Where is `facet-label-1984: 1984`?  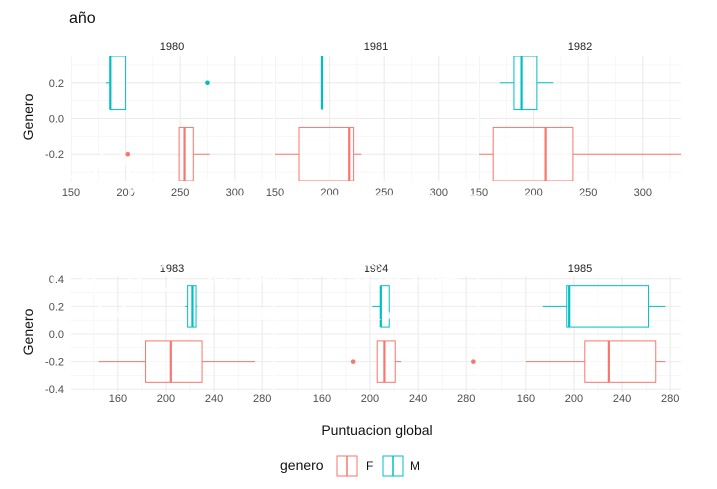 facet-label-1984: 1984 is located at coordinates (376, 269).